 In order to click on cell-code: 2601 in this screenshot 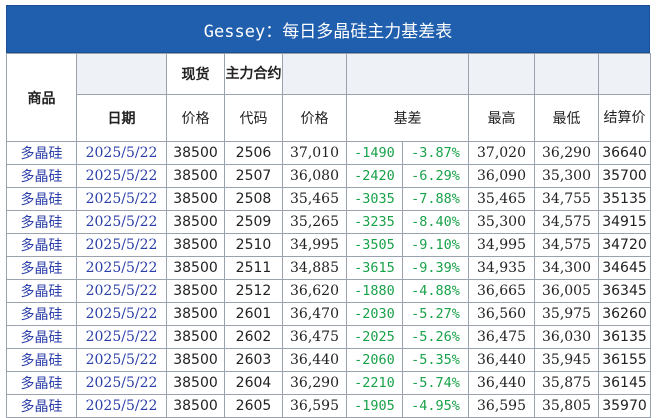, I will do `click(253, 314)`.